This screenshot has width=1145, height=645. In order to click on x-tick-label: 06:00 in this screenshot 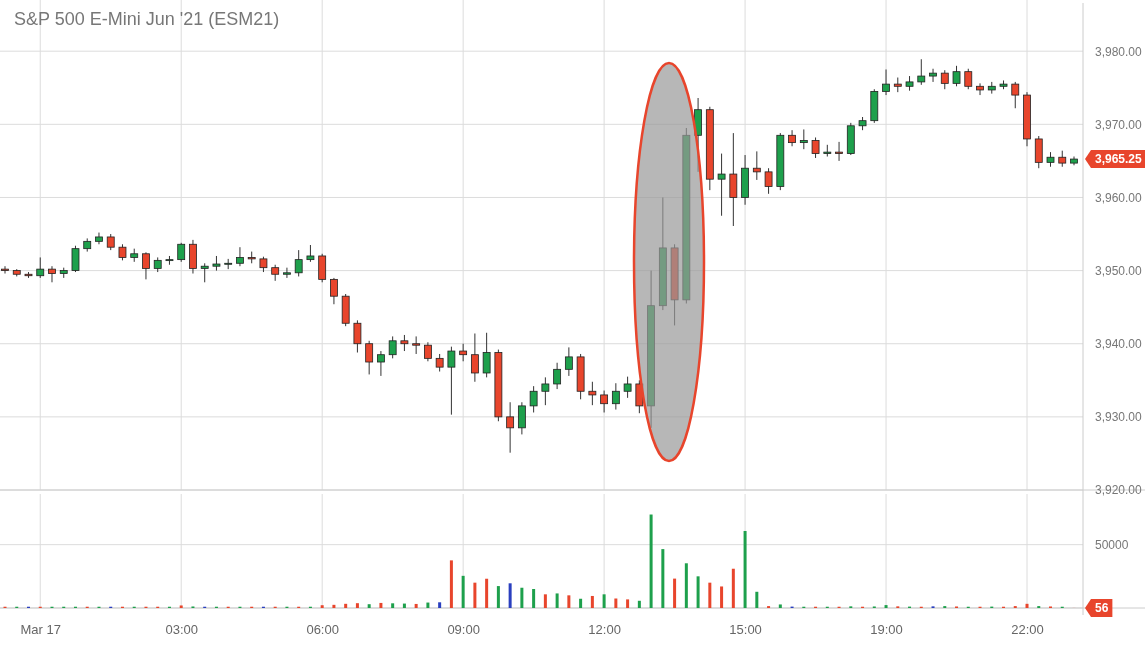, I will do `click(322, 630)`.